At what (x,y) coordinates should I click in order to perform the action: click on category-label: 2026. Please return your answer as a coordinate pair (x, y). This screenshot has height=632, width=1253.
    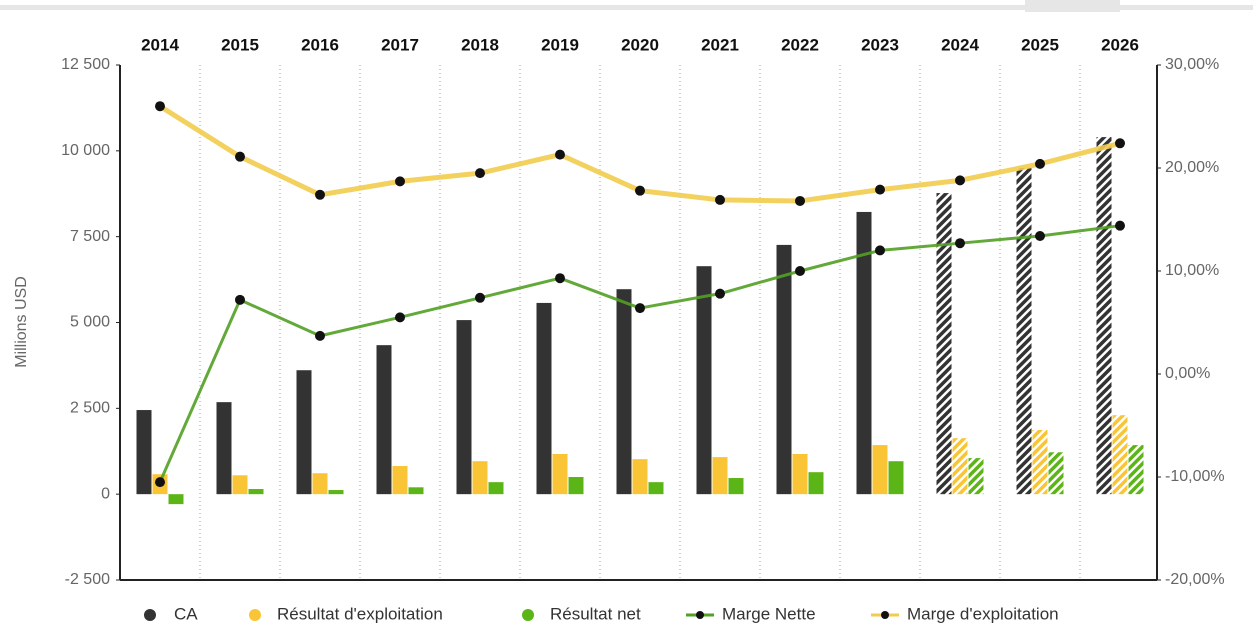
    Looking at the image, I should click on (1120, 44).